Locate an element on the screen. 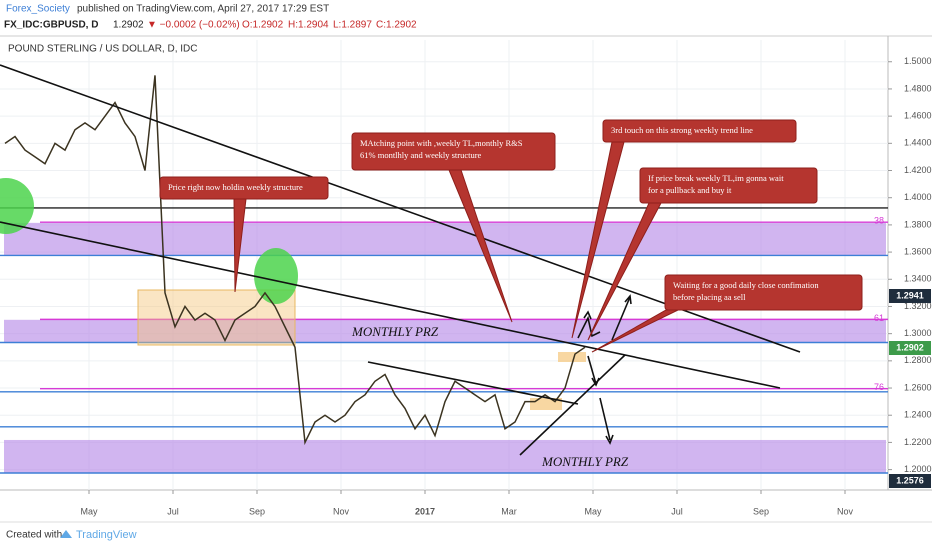 Image resolution: width=932 pixels, height=550 pixels. ohlc-close: C:1.2902 is located at coordinates (396, 25).